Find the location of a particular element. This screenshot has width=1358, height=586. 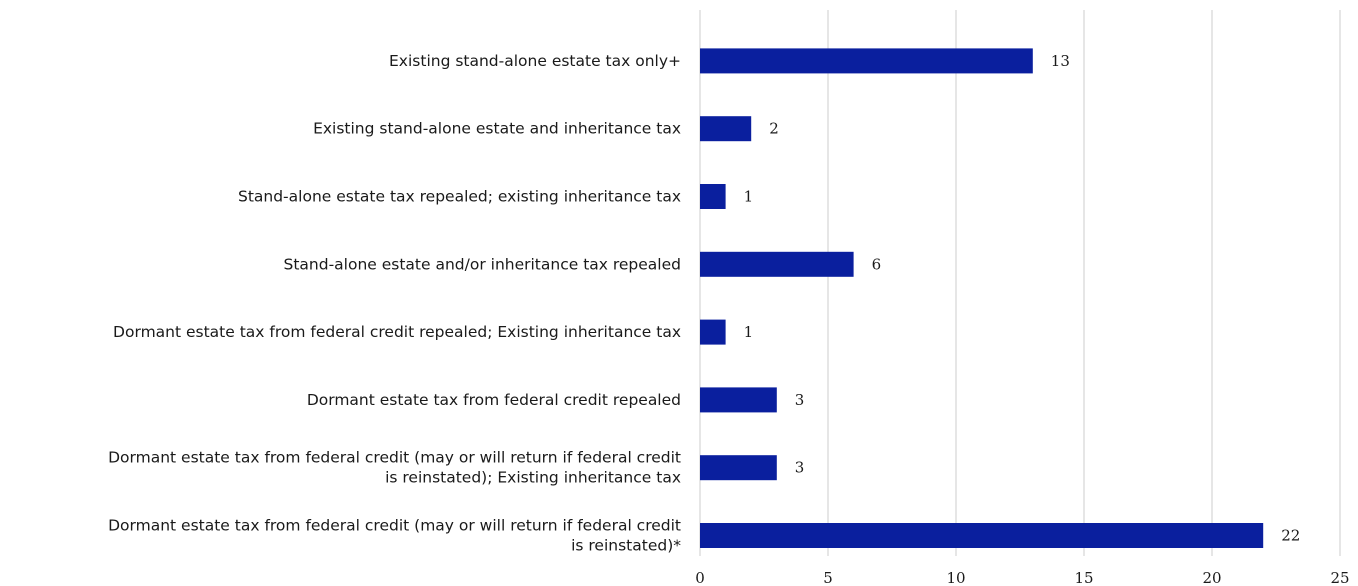

x-tick-label: 0 is located at coordinates (700, 577).